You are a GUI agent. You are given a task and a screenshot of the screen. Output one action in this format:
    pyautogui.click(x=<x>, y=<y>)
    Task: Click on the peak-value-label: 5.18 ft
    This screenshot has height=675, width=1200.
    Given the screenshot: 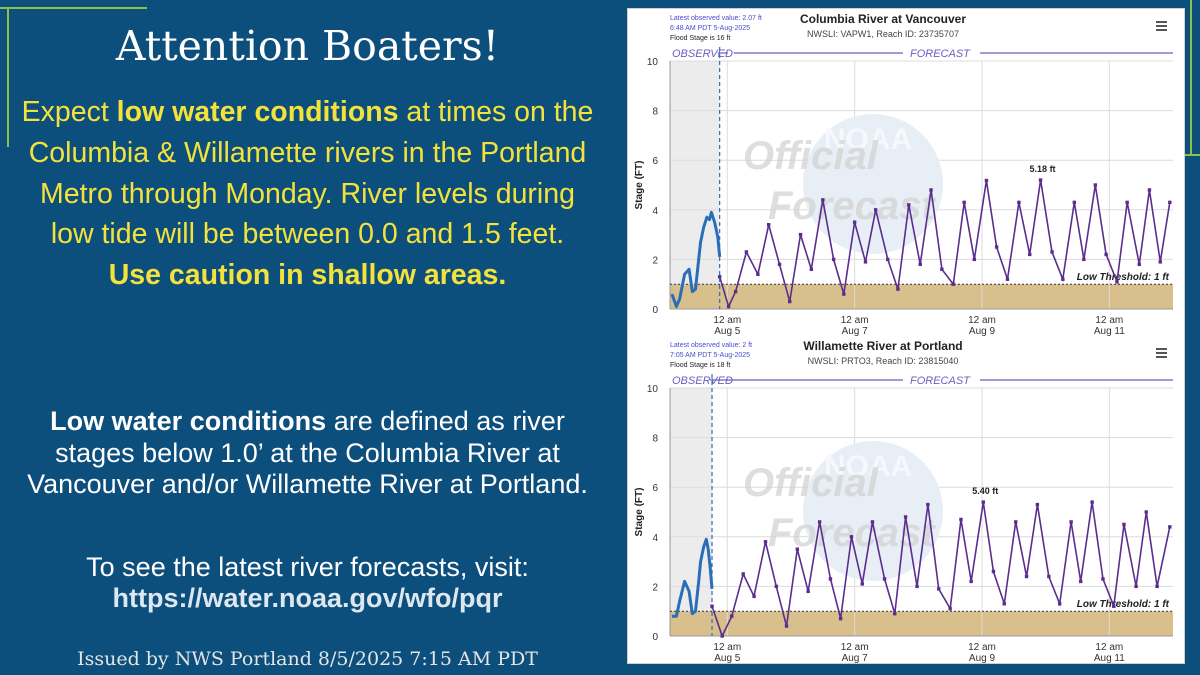 What is the action you would take?
    pyautogui.click(x=1043, y=169)
    